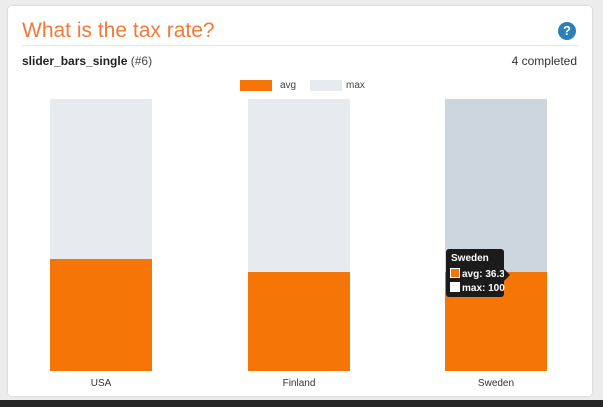  I want to click on question-title: What is the tax rate?, so click(118, 30).